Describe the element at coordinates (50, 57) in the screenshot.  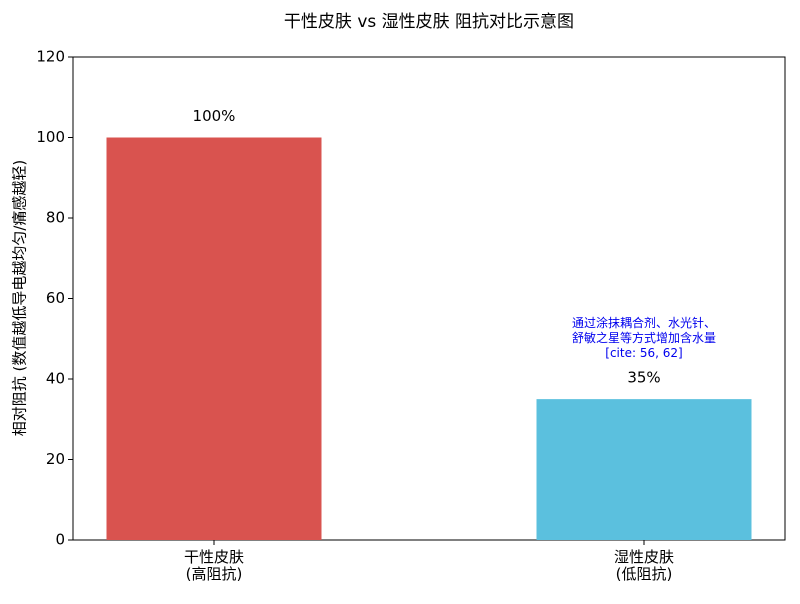
I see `y-tick-label: 120` at that location.